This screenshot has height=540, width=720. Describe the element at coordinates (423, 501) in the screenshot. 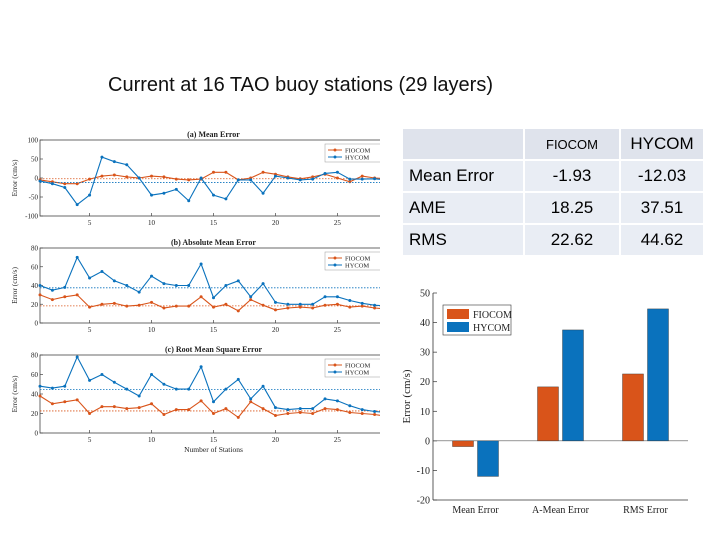

I see `y-tick-label: -20` at that location.